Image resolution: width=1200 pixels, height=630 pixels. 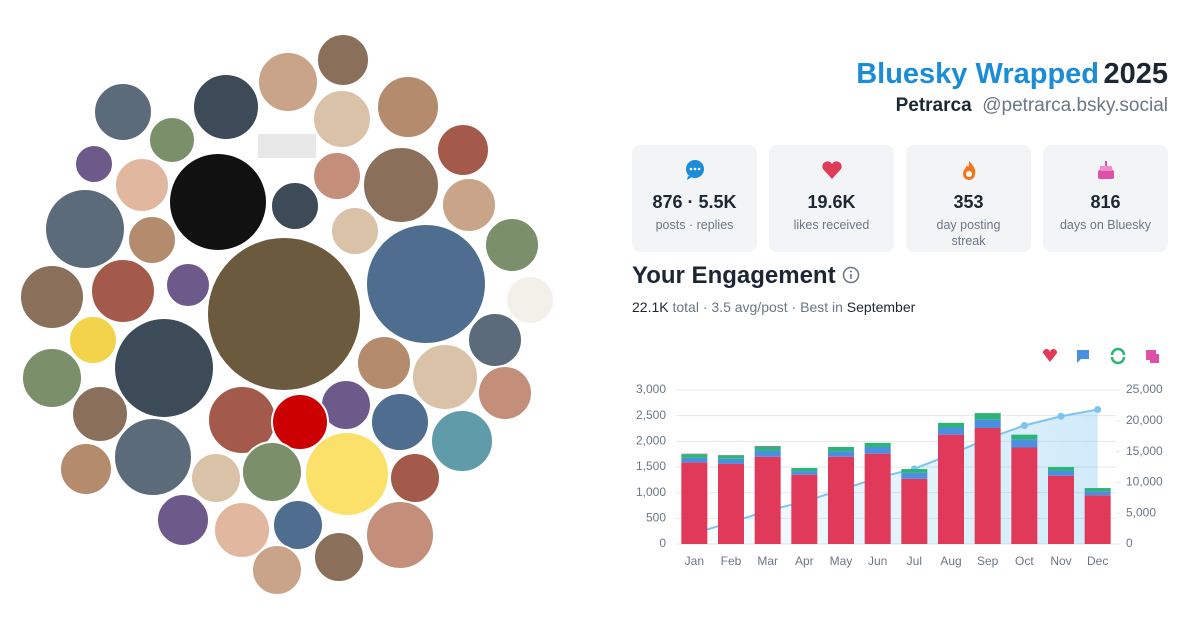 What do you see at coordinates (988, 561) in the screenshot?
I see `x-tick-label: Sep` at bounding box center [988, 561].